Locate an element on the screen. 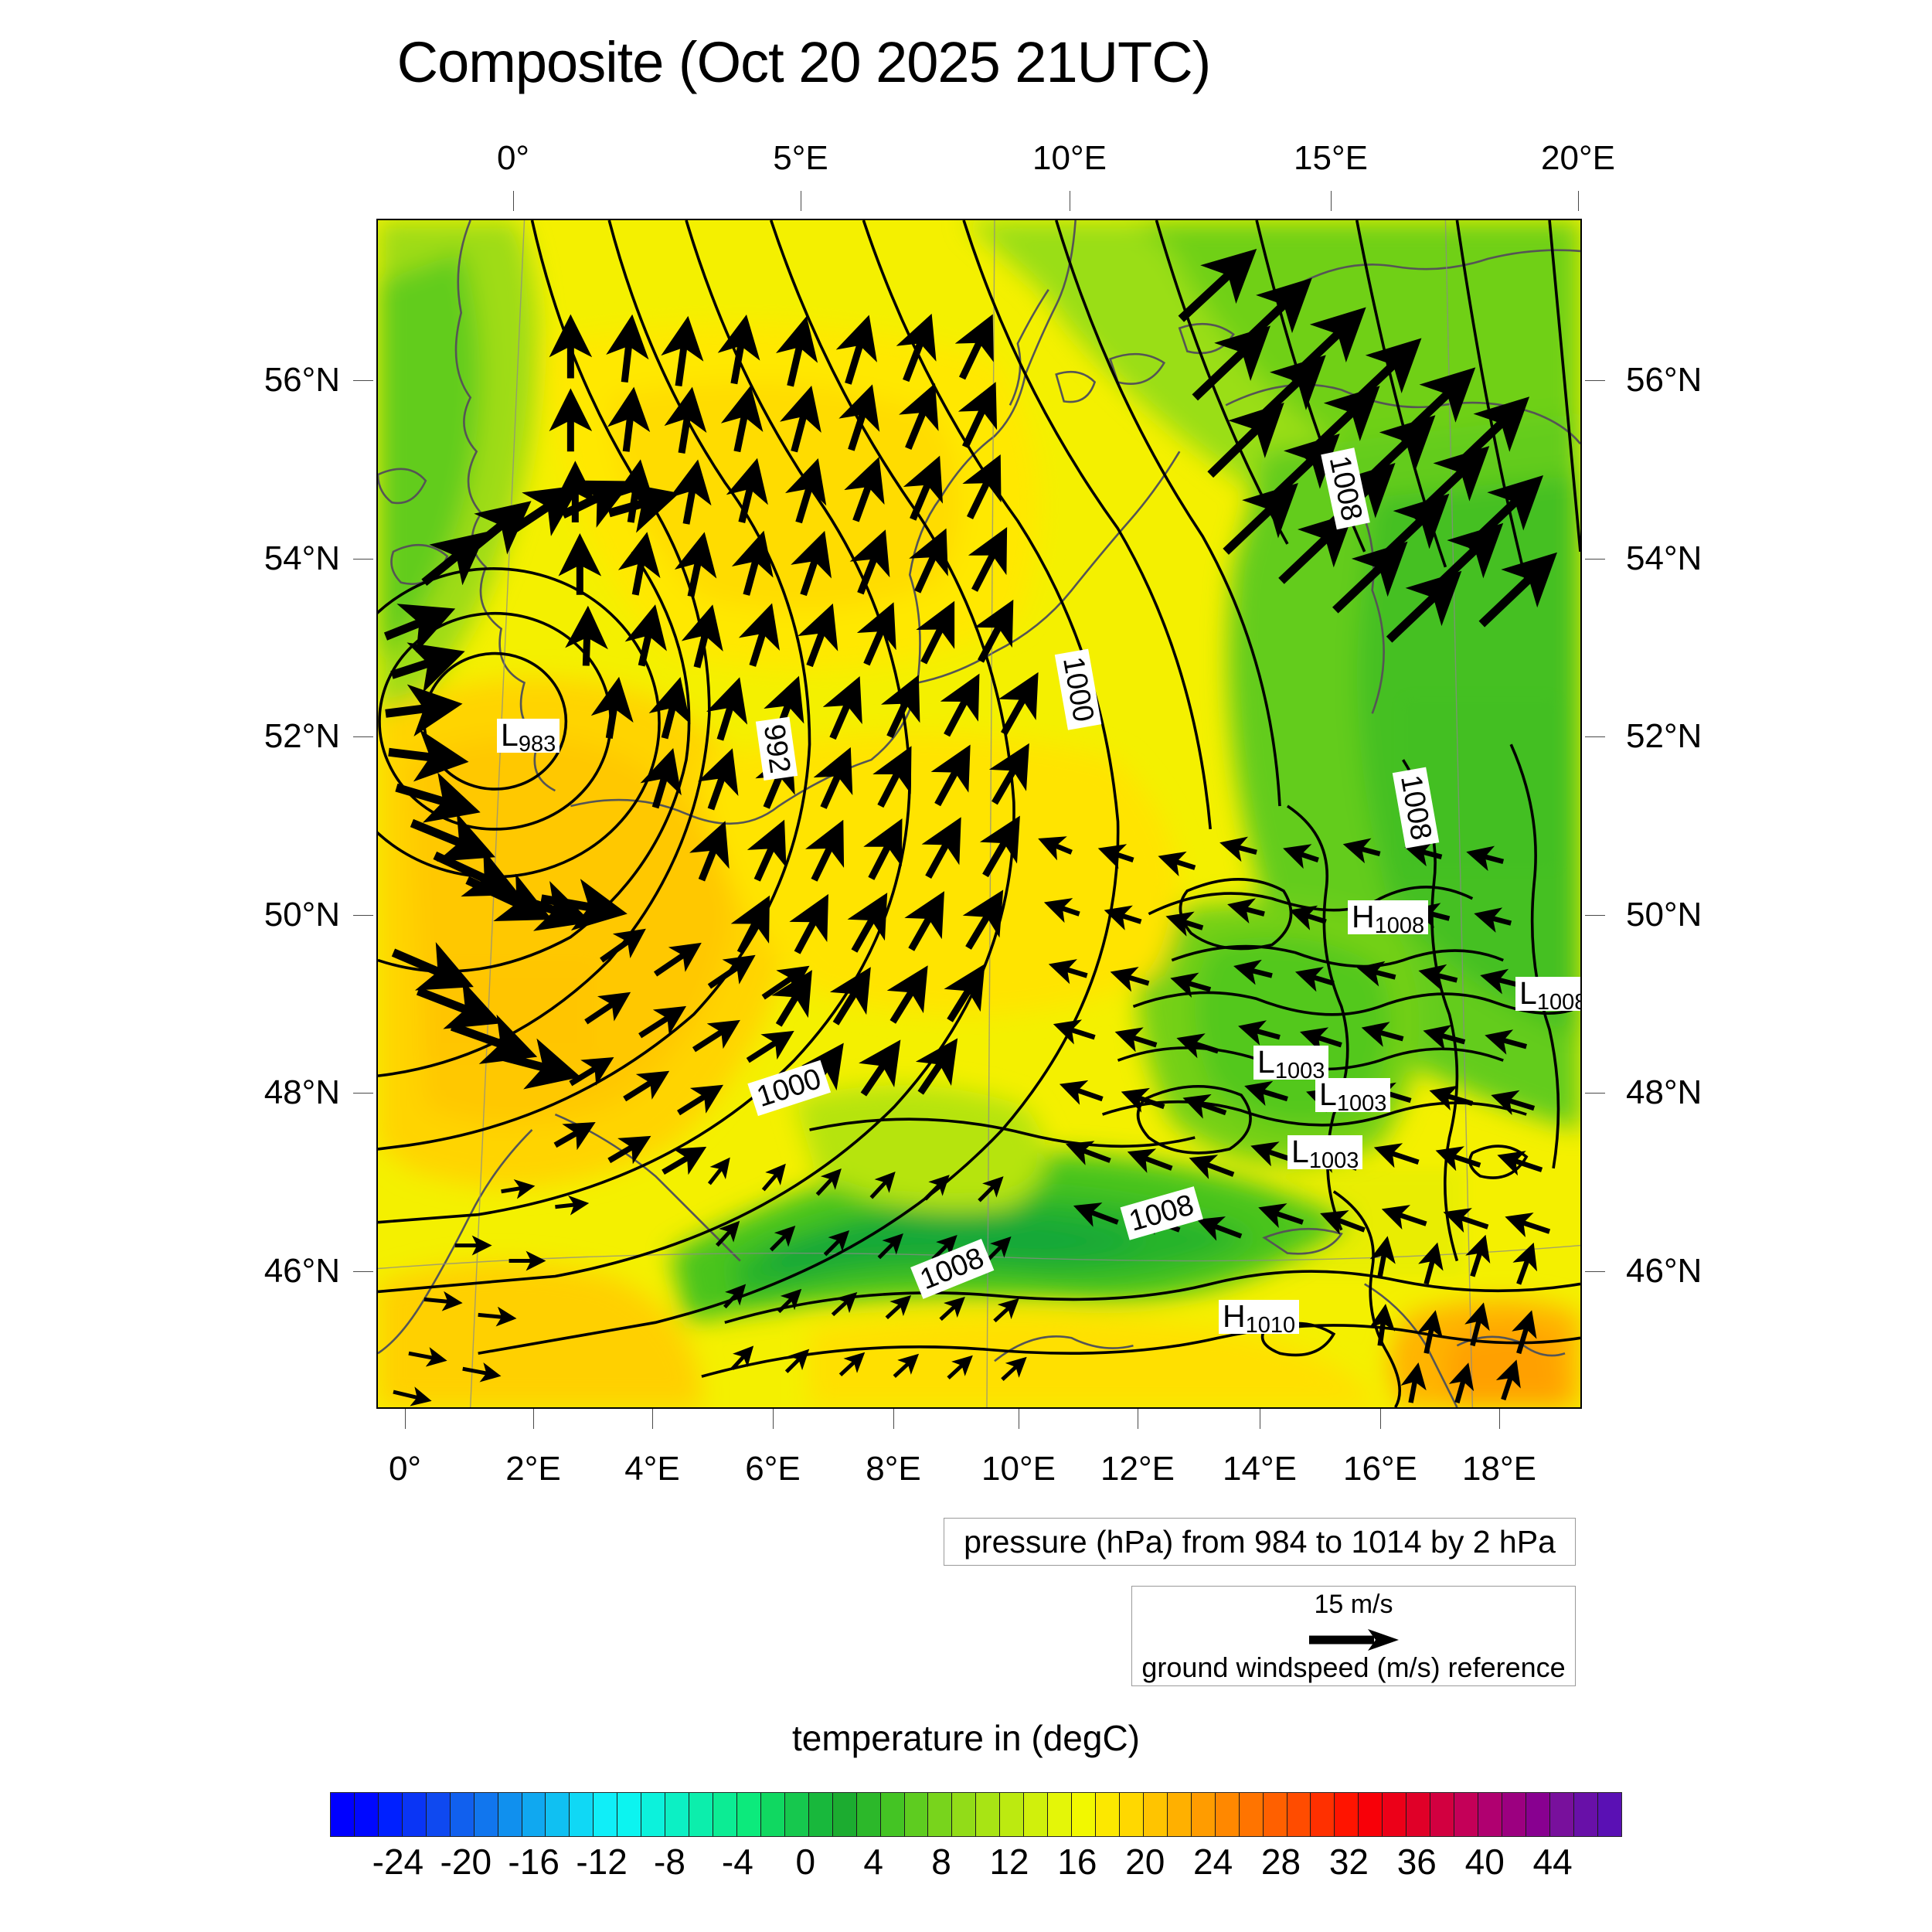 This screenshot has width=1932, height=1932. colorbar-tick-label: 12 is located at coordinates (1009, 1862).